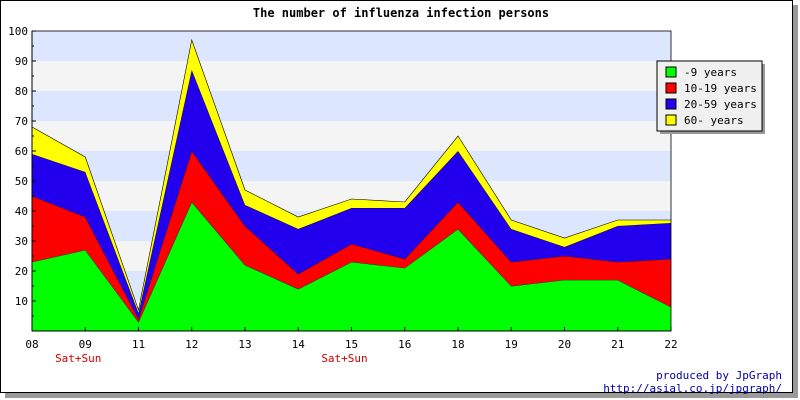  Describe the element at coordinates (21, 271) in the screenshot. I see `y-tick-label: 20` at that location.